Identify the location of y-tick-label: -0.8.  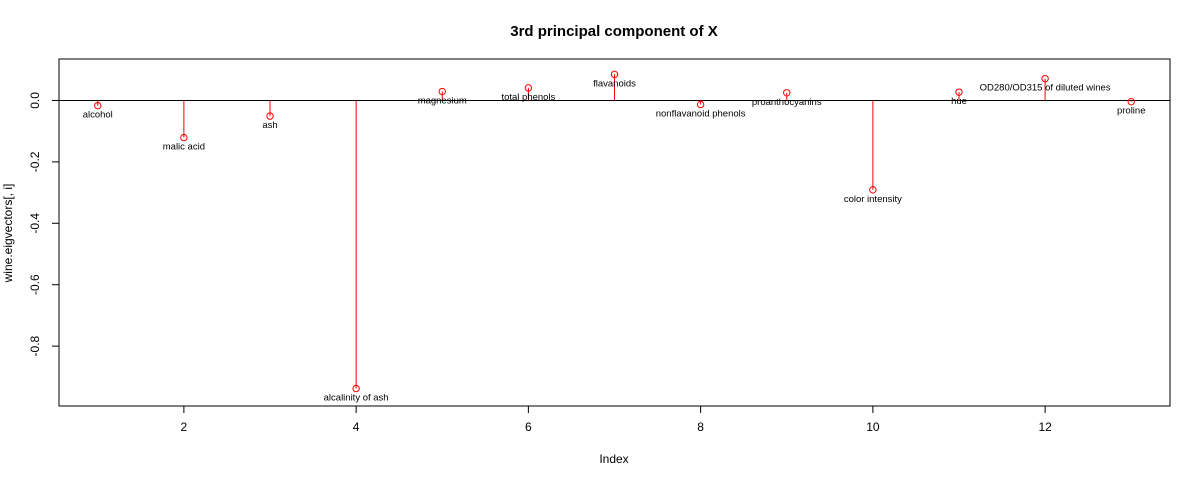
(35, 345).